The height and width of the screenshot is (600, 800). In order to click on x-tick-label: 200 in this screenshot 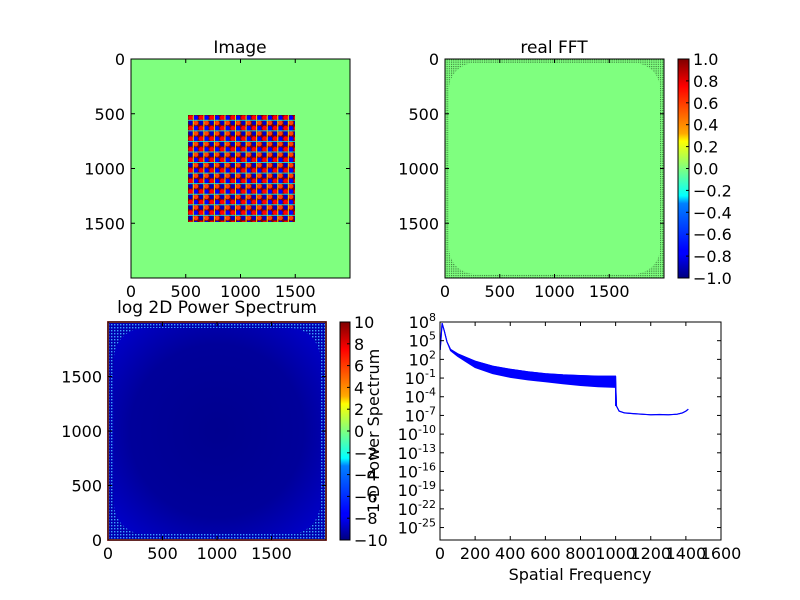, I will do `click(475, 553)`.